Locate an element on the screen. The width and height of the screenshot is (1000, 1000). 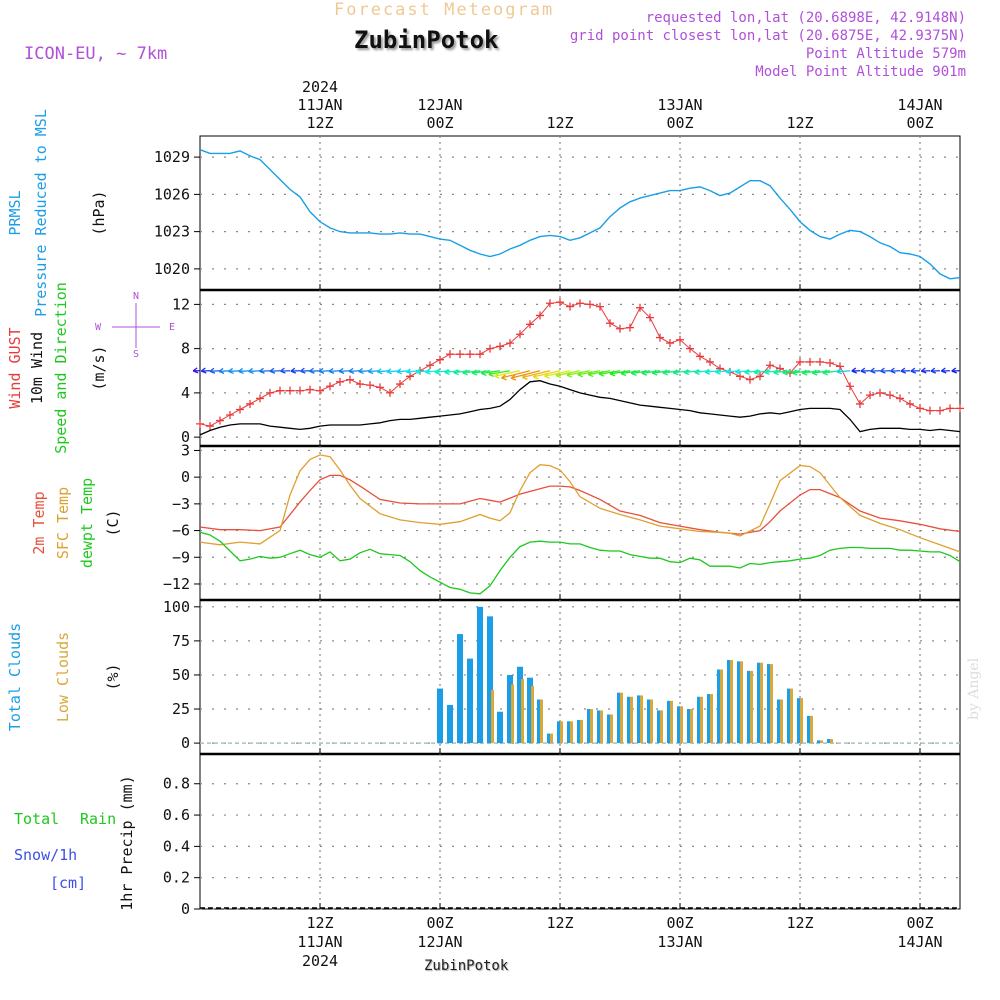
ytick-label-pressure: 1029 is located at coordinates (172, 157).